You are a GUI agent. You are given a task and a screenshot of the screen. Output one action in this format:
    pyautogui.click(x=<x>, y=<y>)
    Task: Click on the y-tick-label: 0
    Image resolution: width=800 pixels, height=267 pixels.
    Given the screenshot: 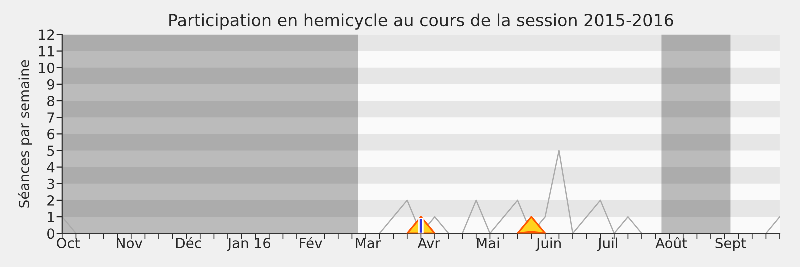 What is the action you would take?
    pyautogui.click(x=51, y=234)
    